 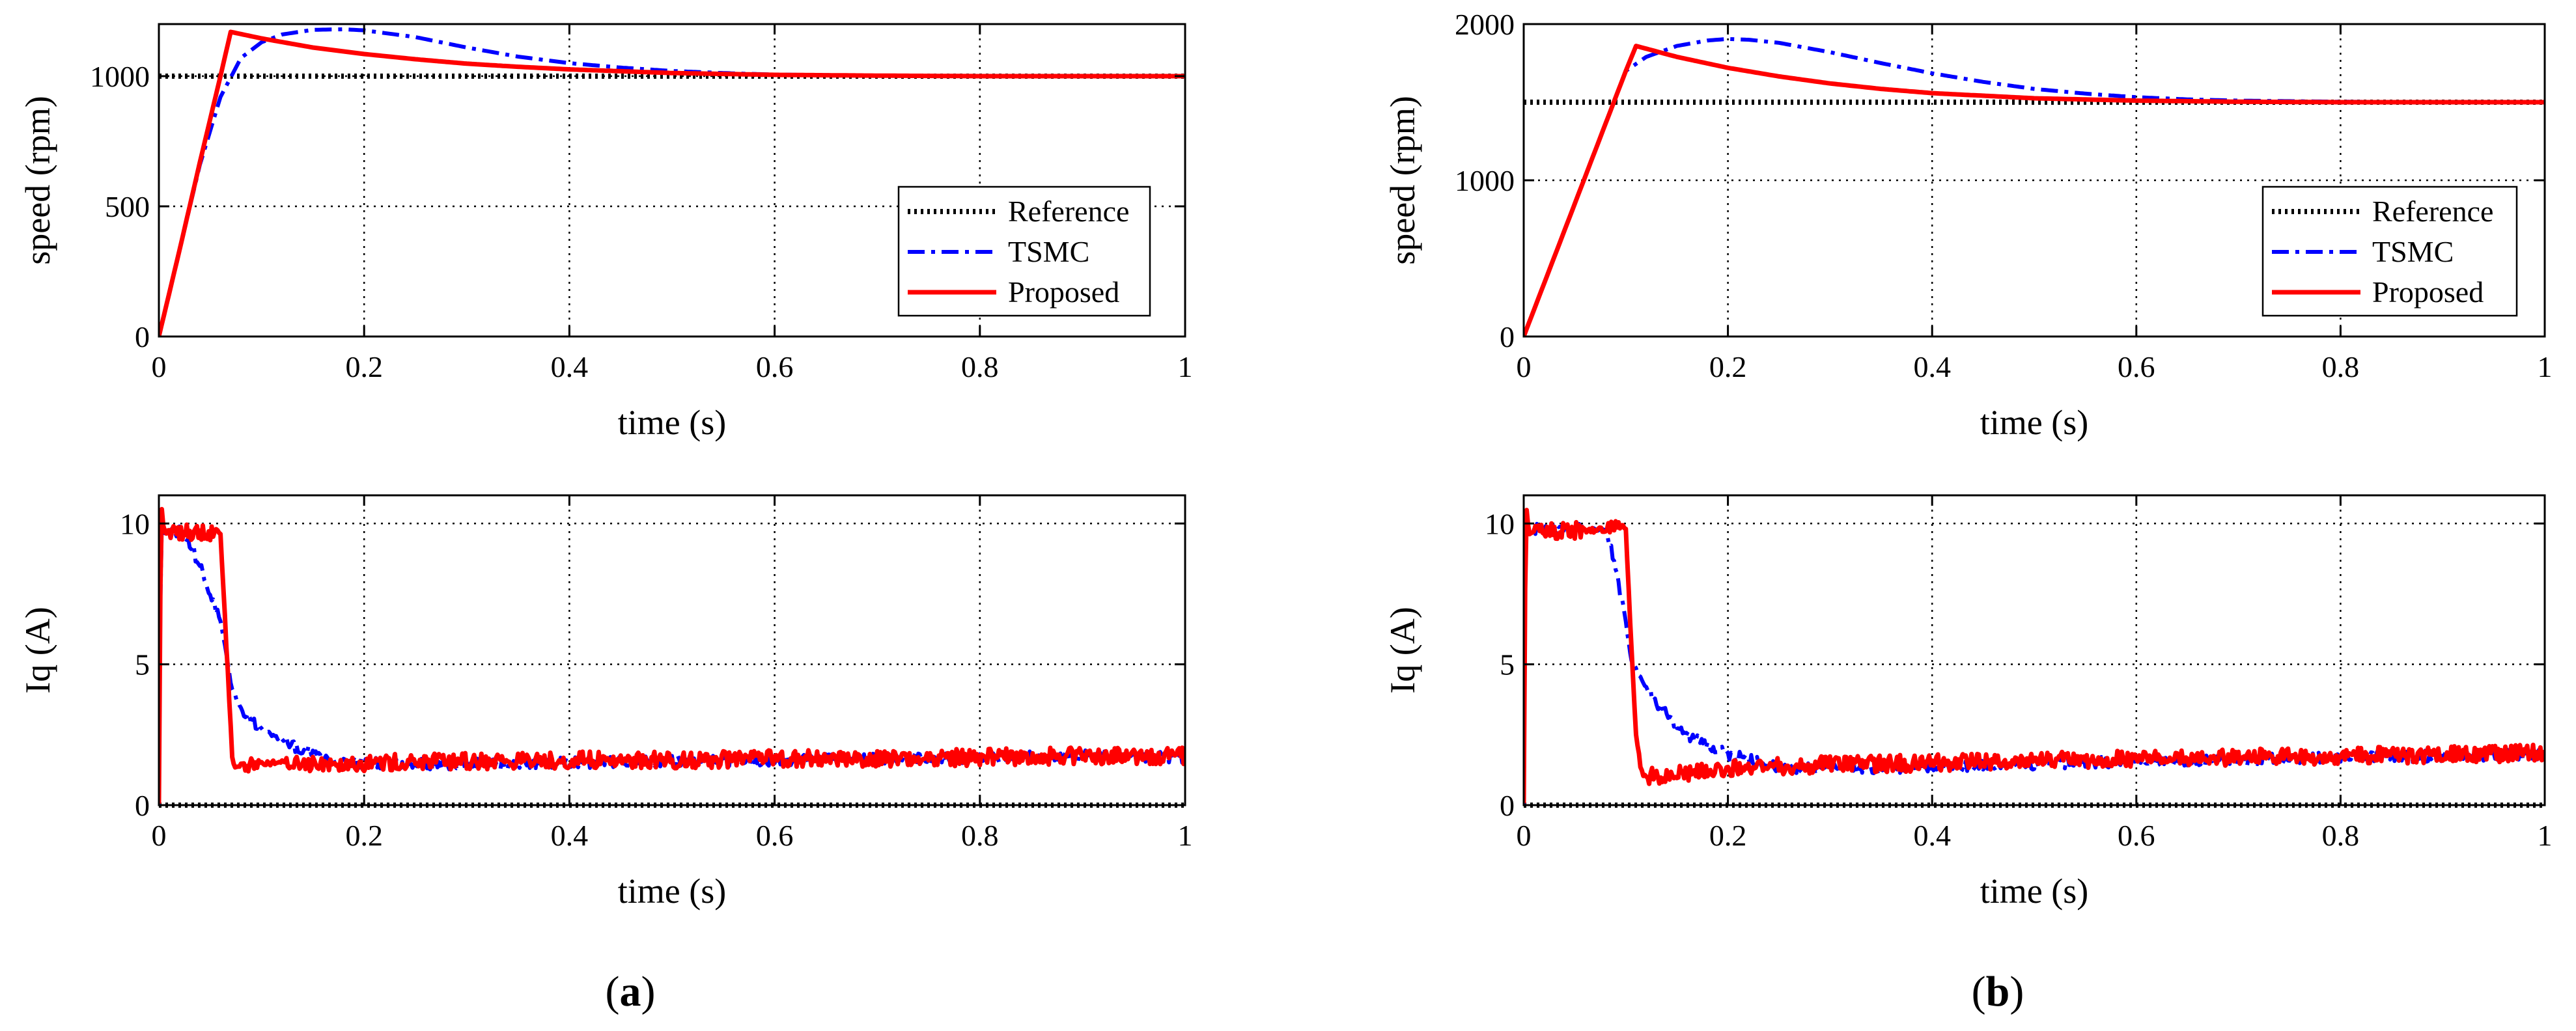 What do you see at coordinates (128, 206) in the screenshot?
I see `y-tick-label: 500` at bounding box center [128, 206].